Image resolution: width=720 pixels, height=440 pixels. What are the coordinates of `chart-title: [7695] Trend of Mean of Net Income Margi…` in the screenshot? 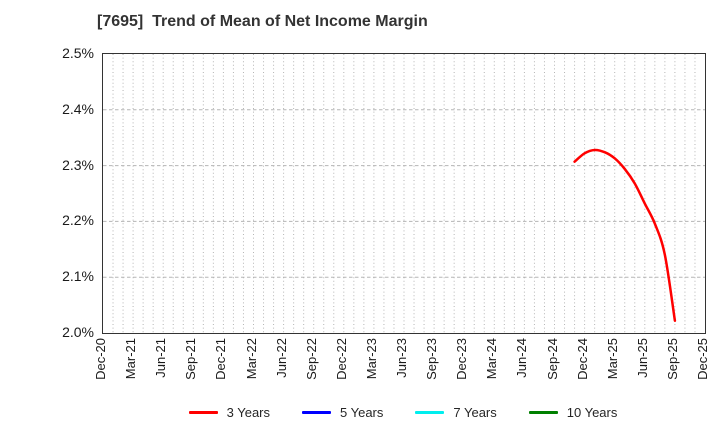 It's located at (262, 21).